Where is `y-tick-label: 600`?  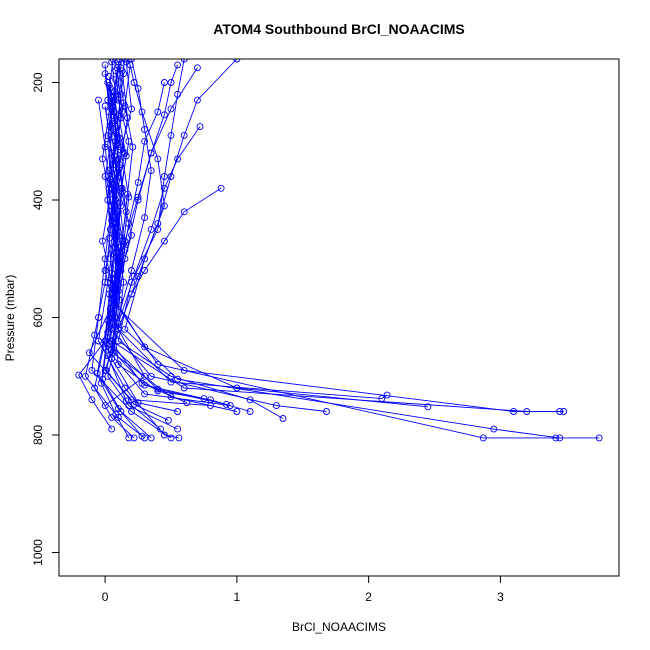 y-tick-label: 600 is located at coordinates (38, 317).